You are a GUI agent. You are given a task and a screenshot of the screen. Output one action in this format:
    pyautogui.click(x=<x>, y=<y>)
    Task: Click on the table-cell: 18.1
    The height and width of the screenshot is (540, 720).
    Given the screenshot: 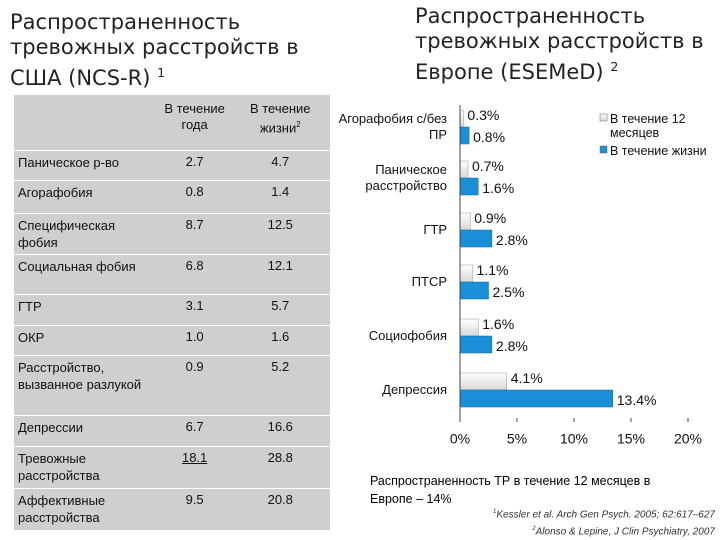 What is the action you would take?
    pyautogui.click(x=194, y=467)
    